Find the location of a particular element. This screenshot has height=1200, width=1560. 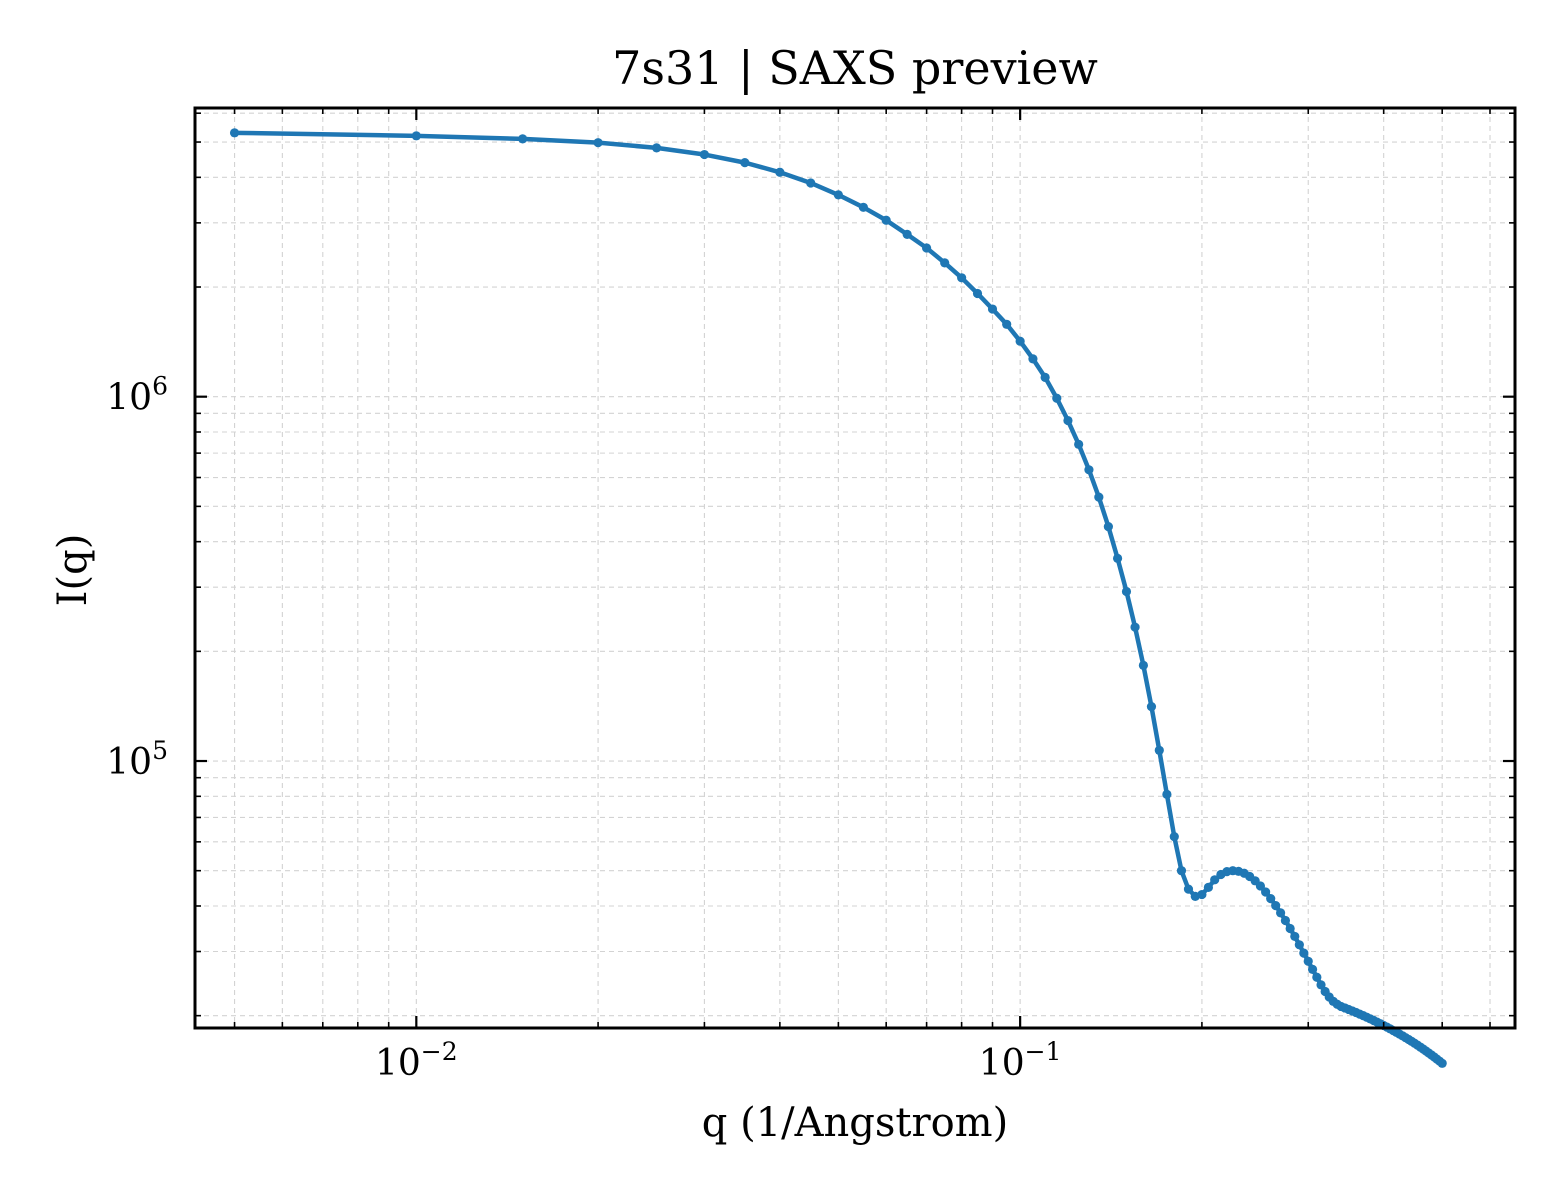

y-tick-label: 10⁶ is located at coordinates (137, 395).